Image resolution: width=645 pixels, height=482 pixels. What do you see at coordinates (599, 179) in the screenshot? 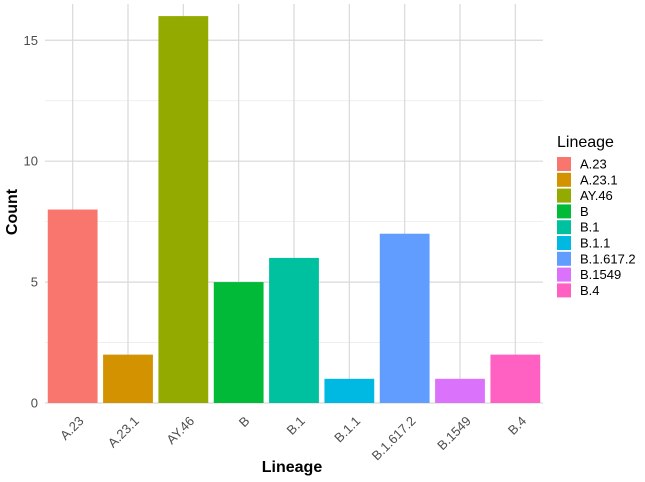
I see `legend-label: A.23.1` at bounding box center [599, 179].